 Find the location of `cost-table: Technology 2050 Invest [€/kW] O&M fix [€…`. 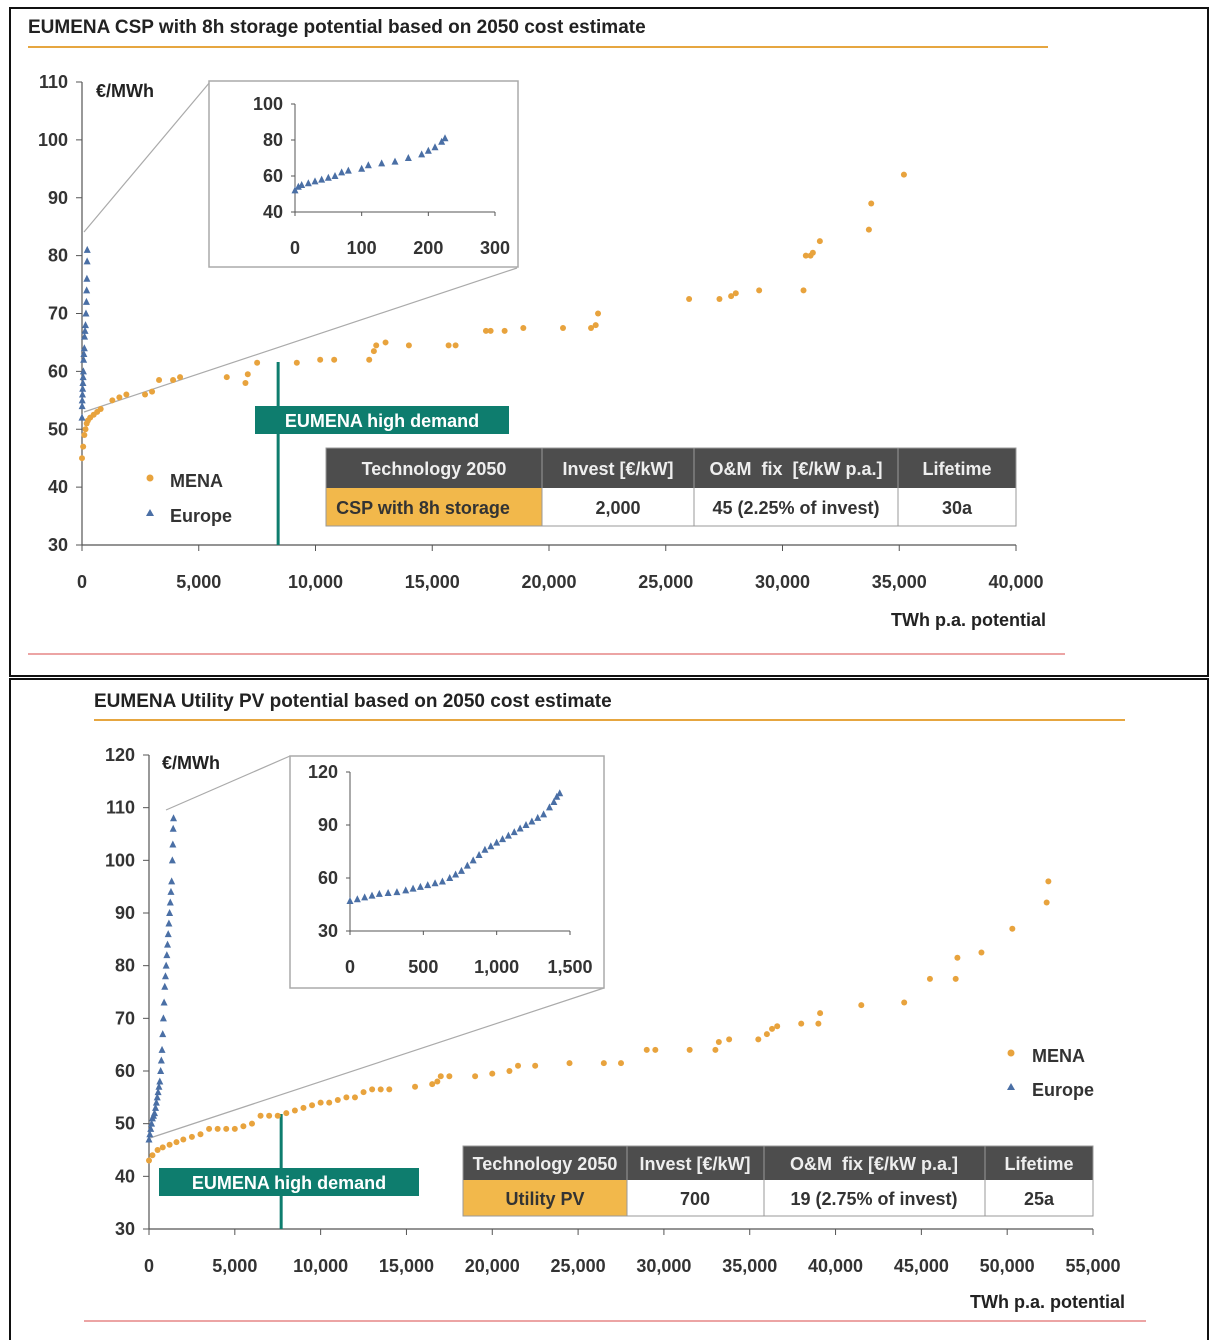

cost-table: Technology 2050 Invest [€/kW] O&M fix [€… is located at coordinates (778, 1181).